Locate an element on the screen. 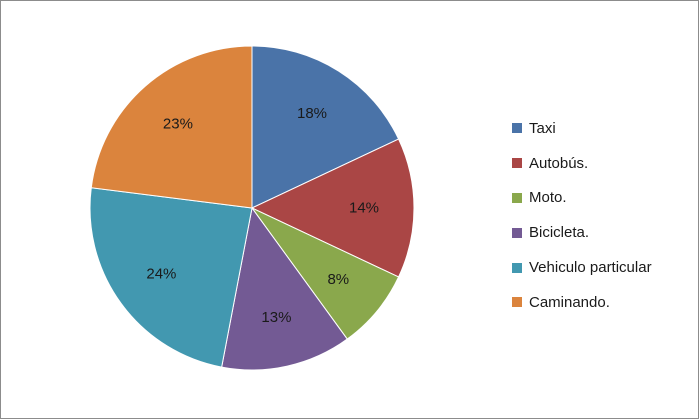 The image size is (700, 420). legend-label-2: Autobús. is located at coordinates (559, 163).